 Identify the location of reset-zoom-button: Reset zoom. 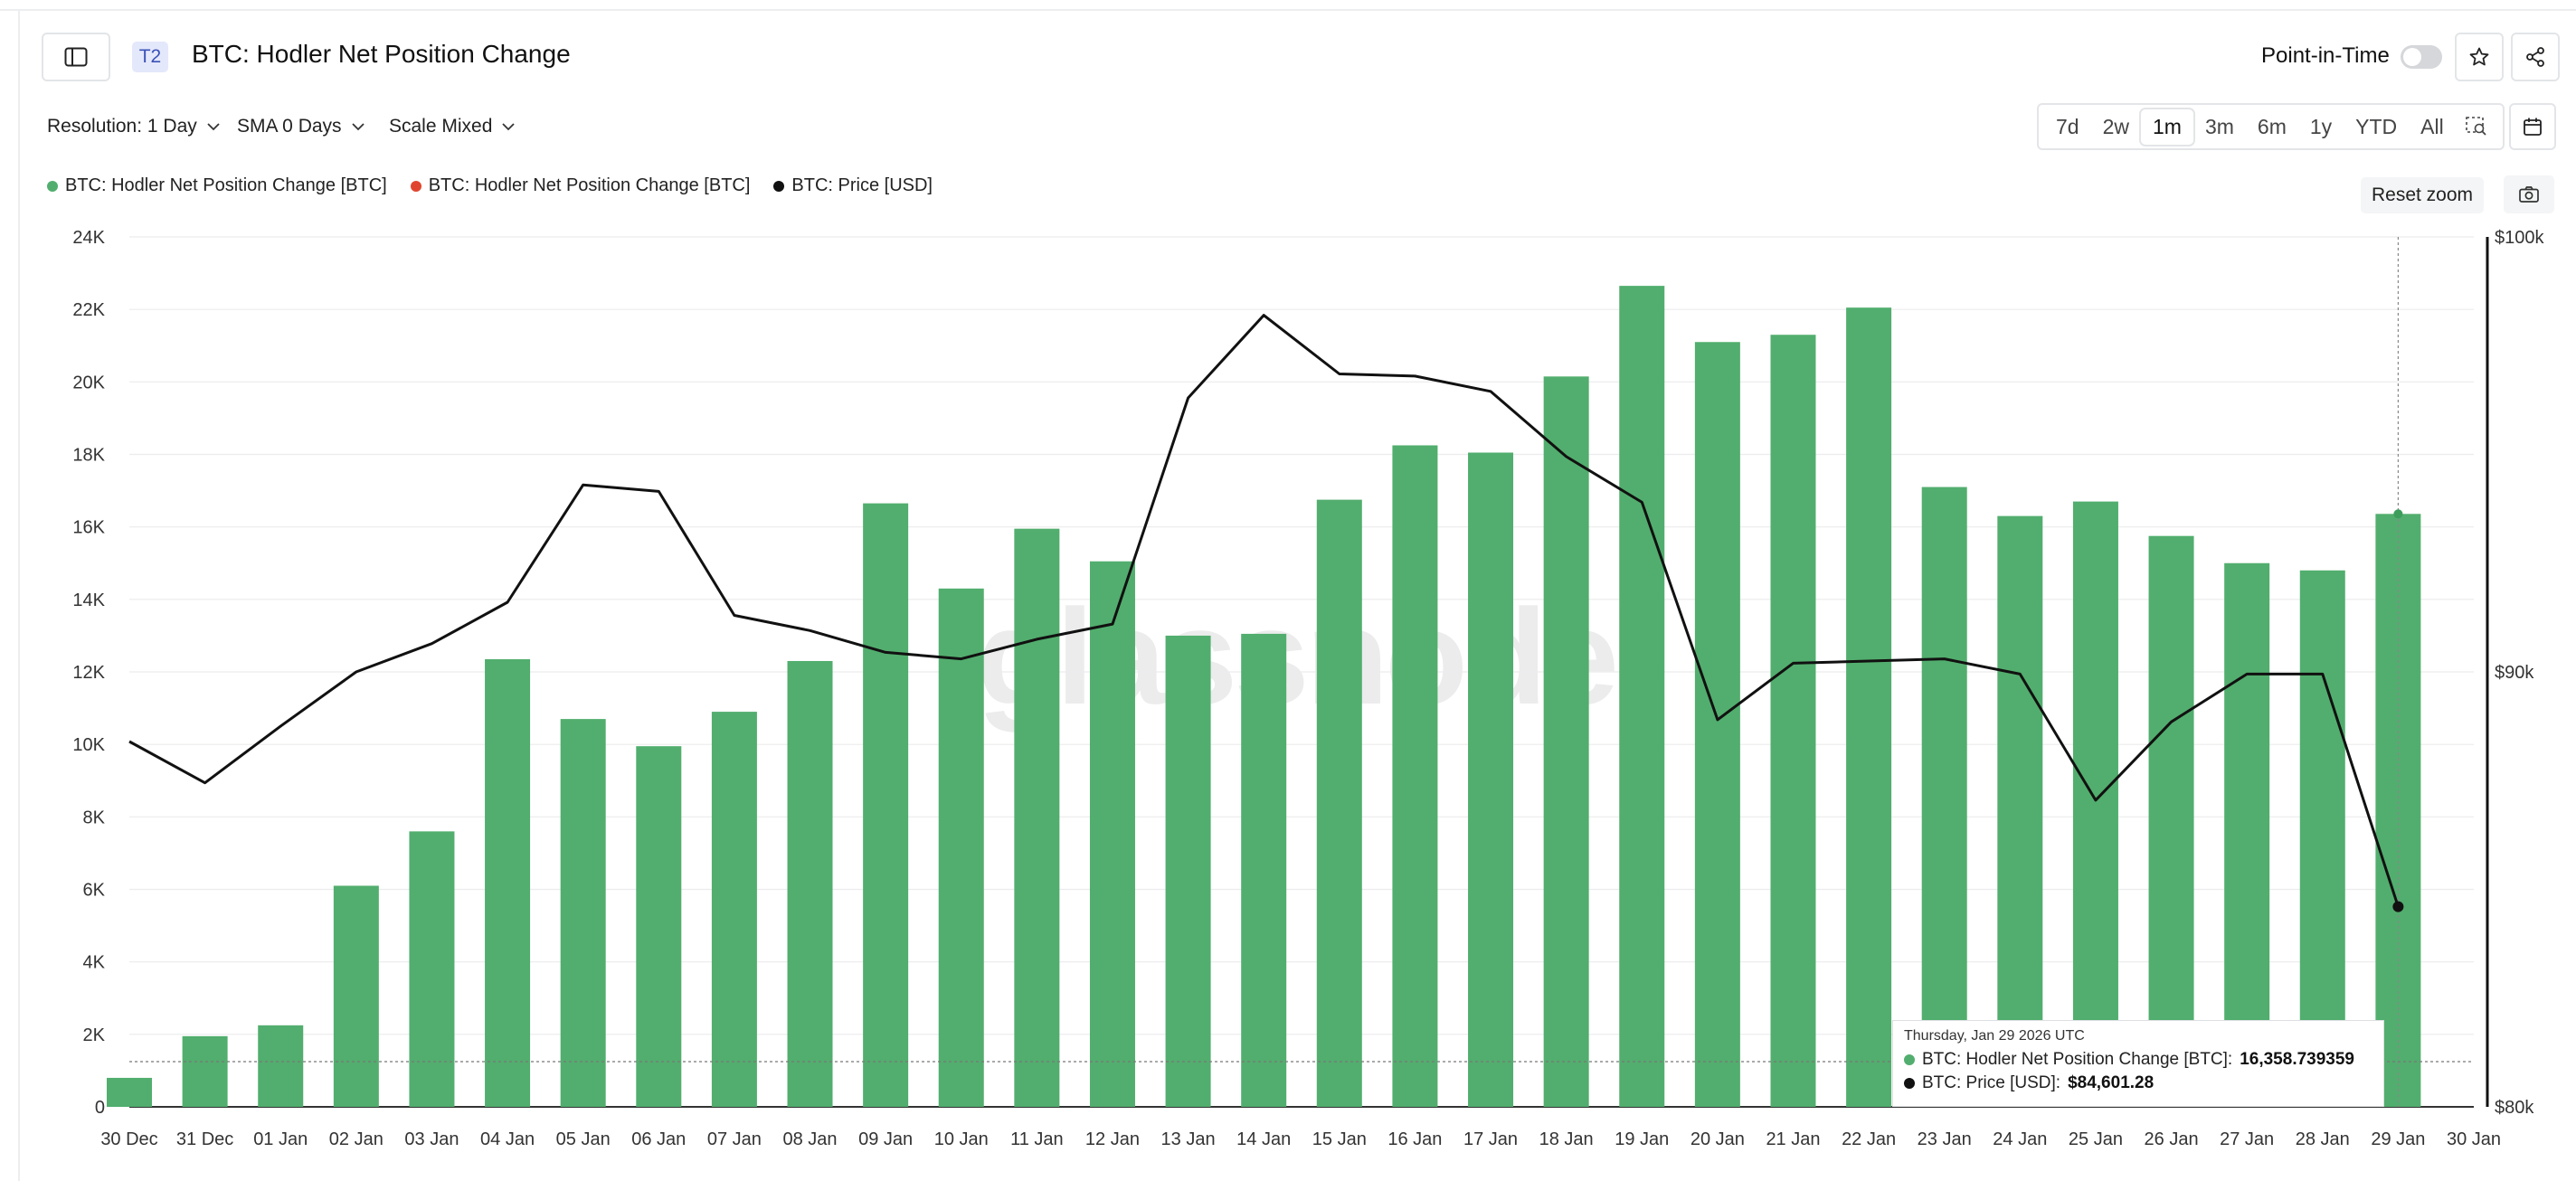
(2422, 195).